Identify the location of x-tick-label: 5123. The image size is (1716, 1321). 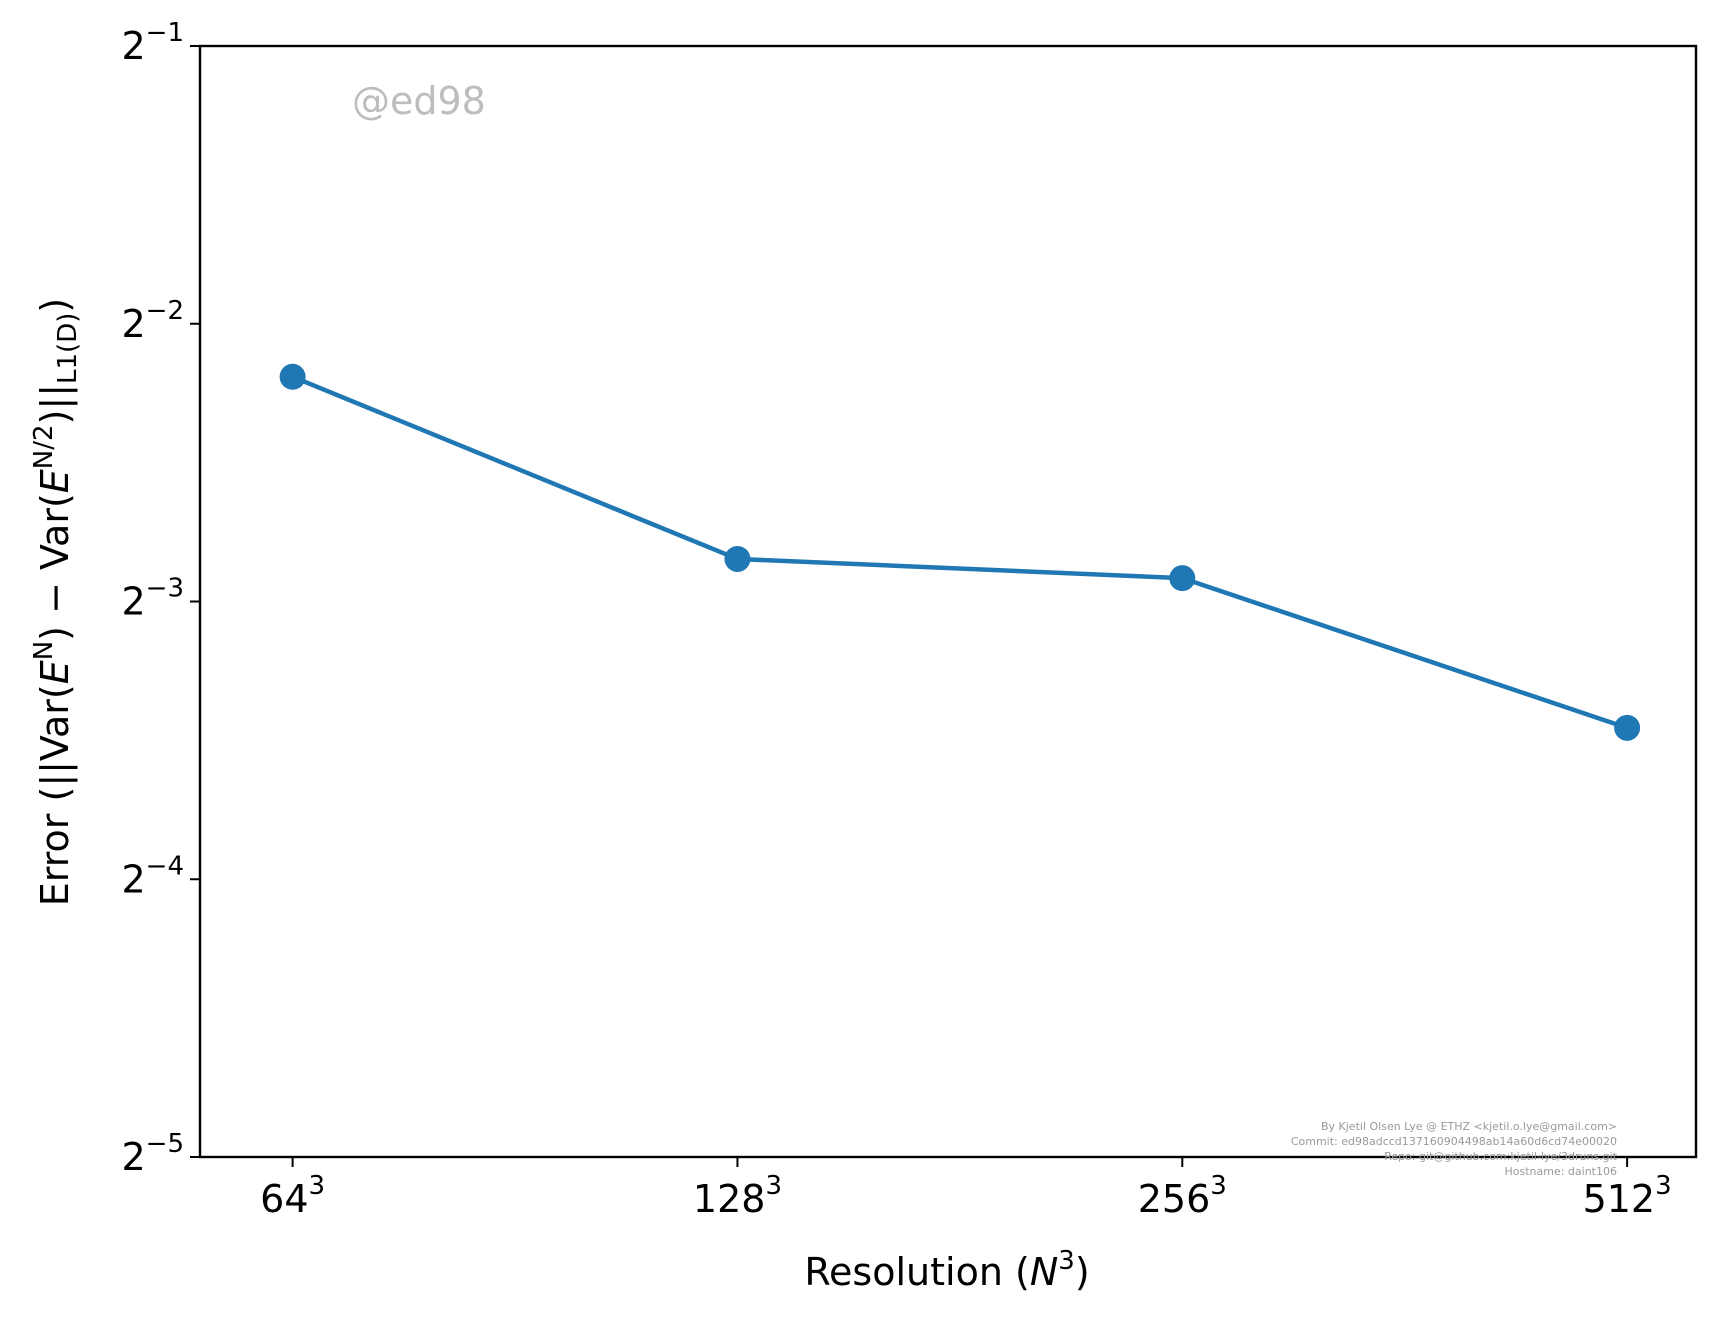
(1627, 1196).